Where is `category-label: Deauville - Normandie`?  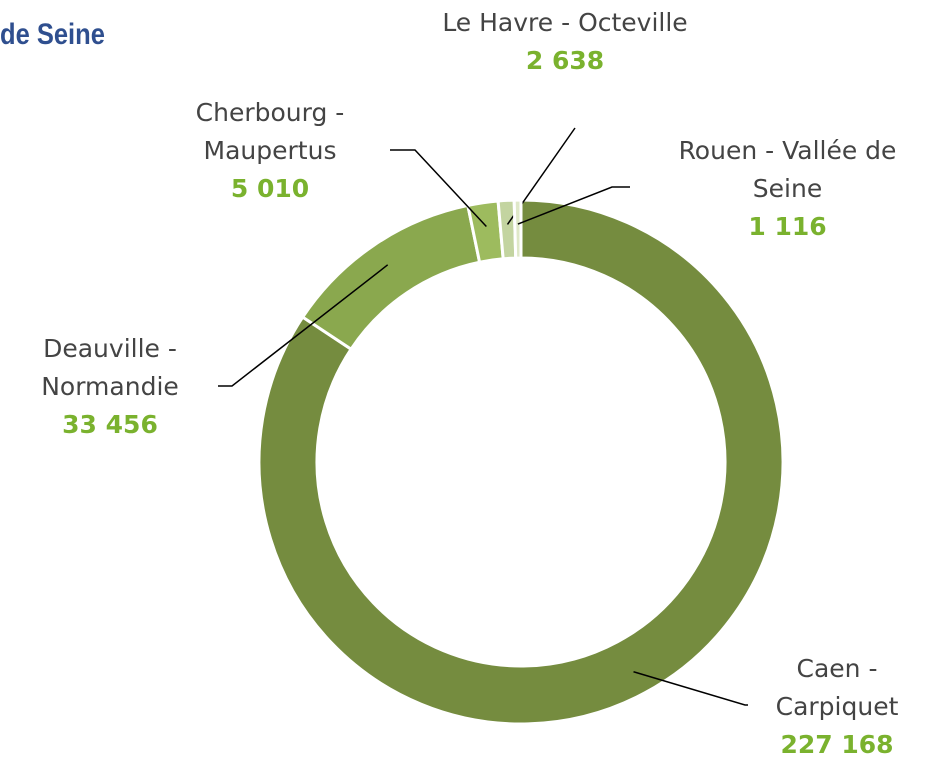 category-label: Deauville - Normandie is located at coordinates (110, 367).